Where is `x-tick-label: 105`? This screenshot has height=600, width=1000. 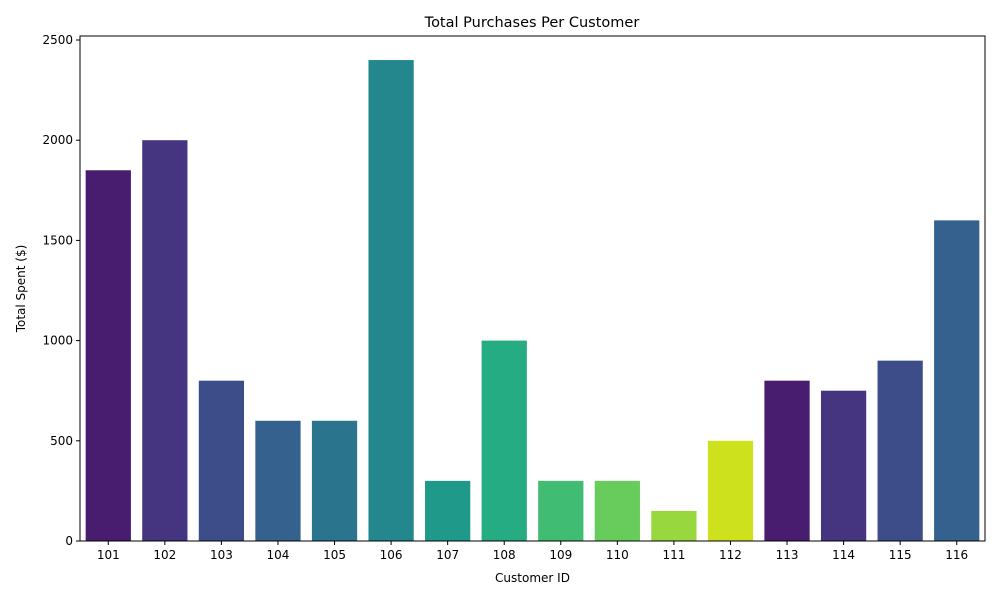
x-tick-label: 105 is located at coordinates (334, 555).